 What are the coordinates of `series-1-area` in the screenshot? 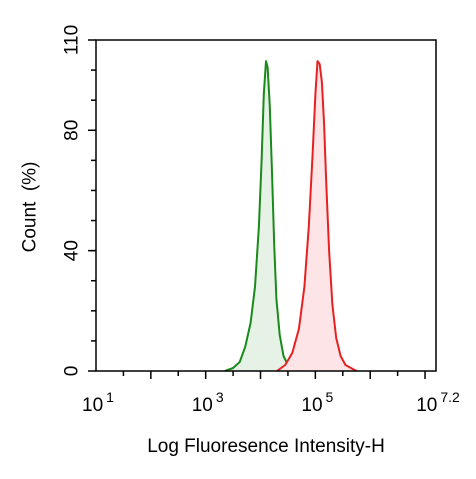 It's located at (261, 216).